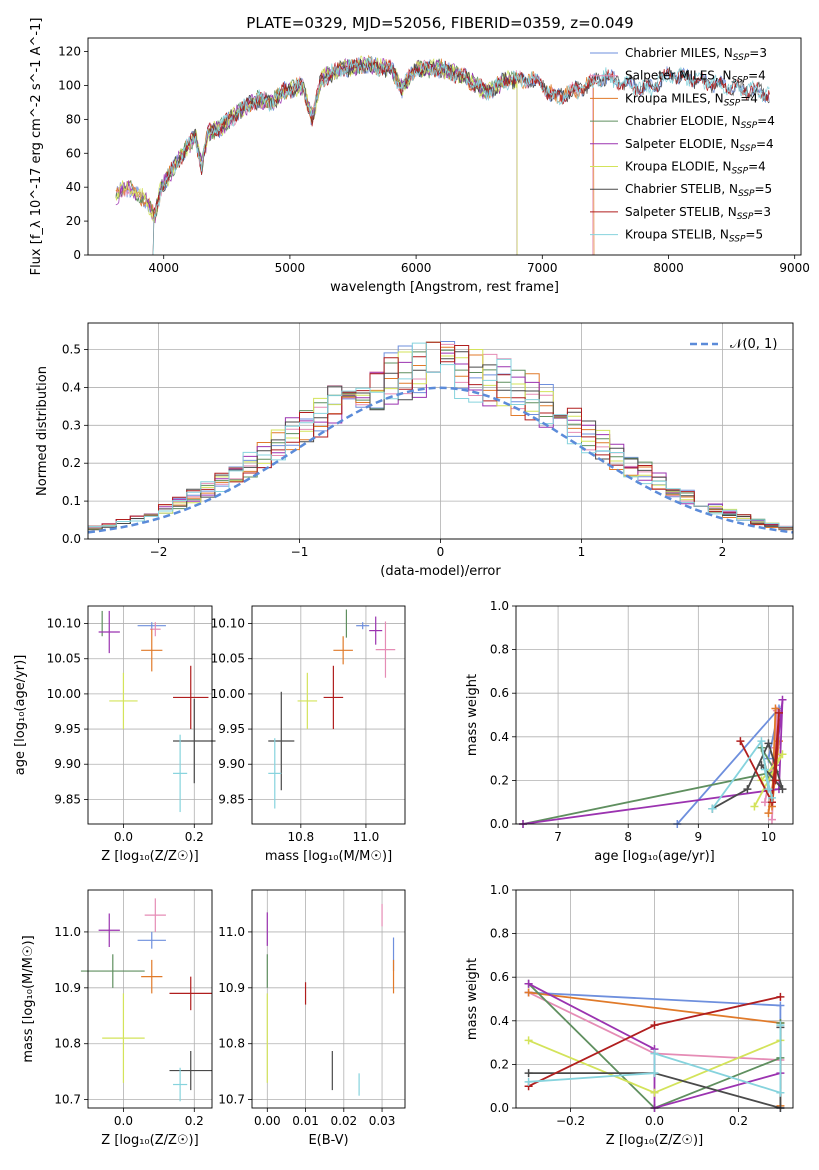 This screenshot has width=819, height=1170. What do you see at coordinates (73, 153) in the screenshot?
I see `y-tick-label: 60` at bounding box center [73, 153].